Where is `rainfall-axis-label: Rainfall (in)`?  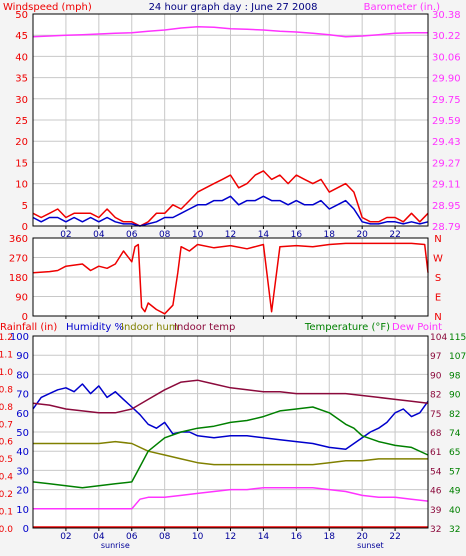 rainfall-axis-label: Rainfall (in) is located at coordinates (28, 327).